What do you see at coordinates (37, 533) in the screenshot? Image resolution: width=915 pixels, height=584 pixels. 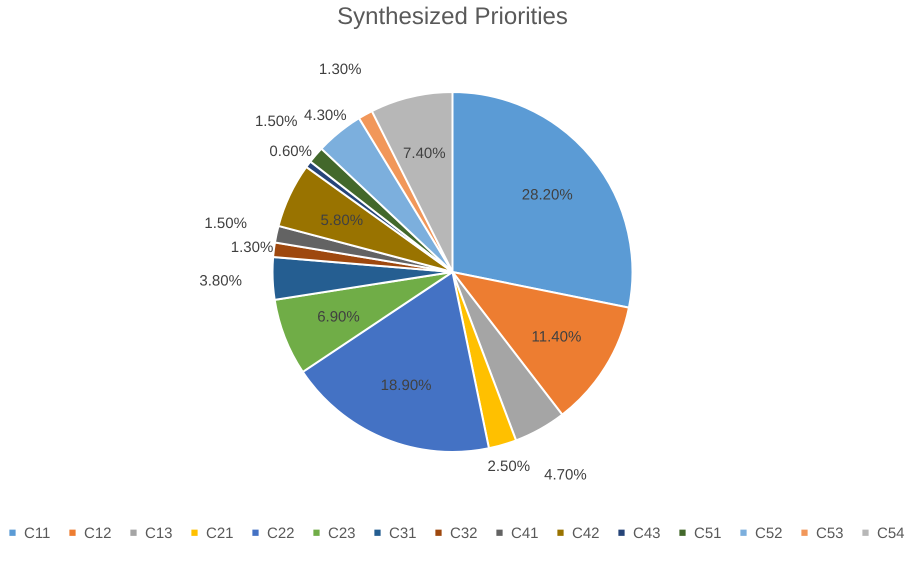 I see `legend-label: C11` at bounding box center [37, 533].